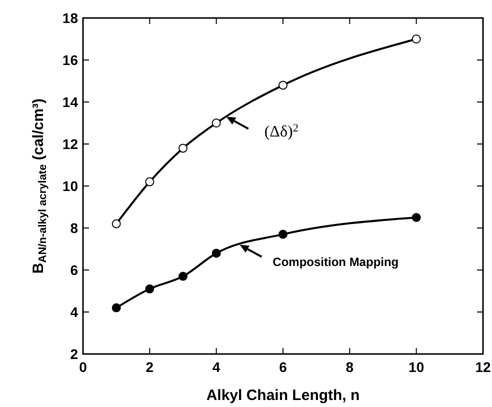  Describe the element at coordinates (74, 354) in the screenshot. I see `y-tick-label: 2` at that location.